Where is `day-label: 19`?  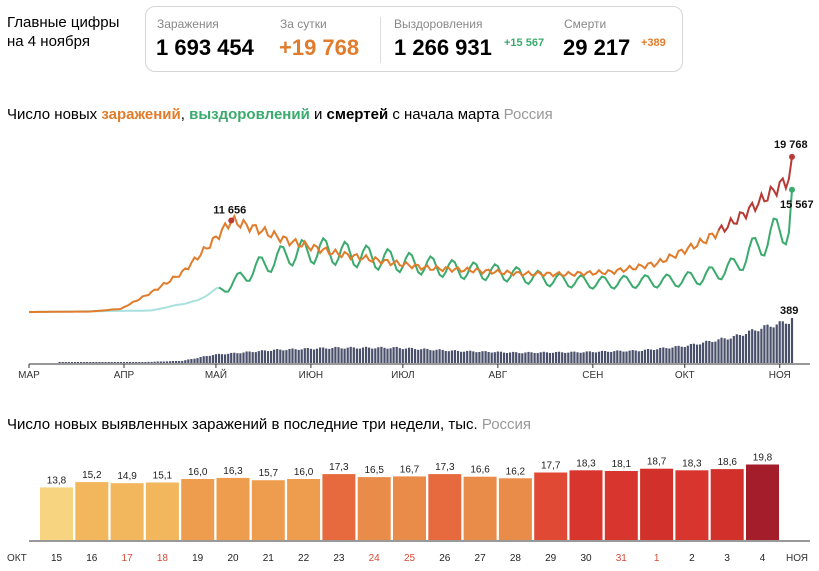 day-label: 19 is located at coordinates (198, 558).